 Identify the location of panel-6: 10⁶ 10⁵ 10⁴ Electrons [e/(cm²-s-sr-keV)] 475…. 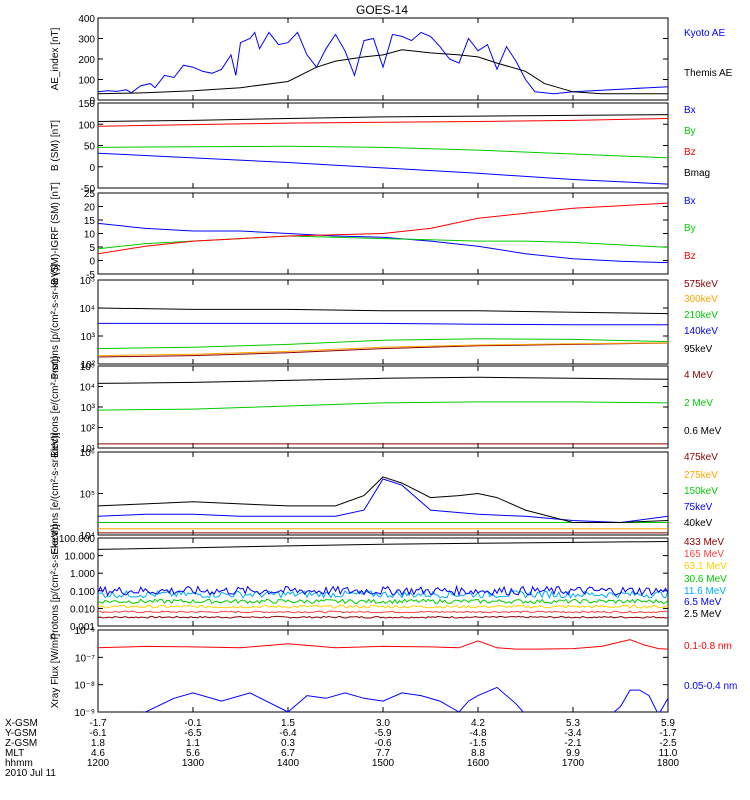
(384, 493).